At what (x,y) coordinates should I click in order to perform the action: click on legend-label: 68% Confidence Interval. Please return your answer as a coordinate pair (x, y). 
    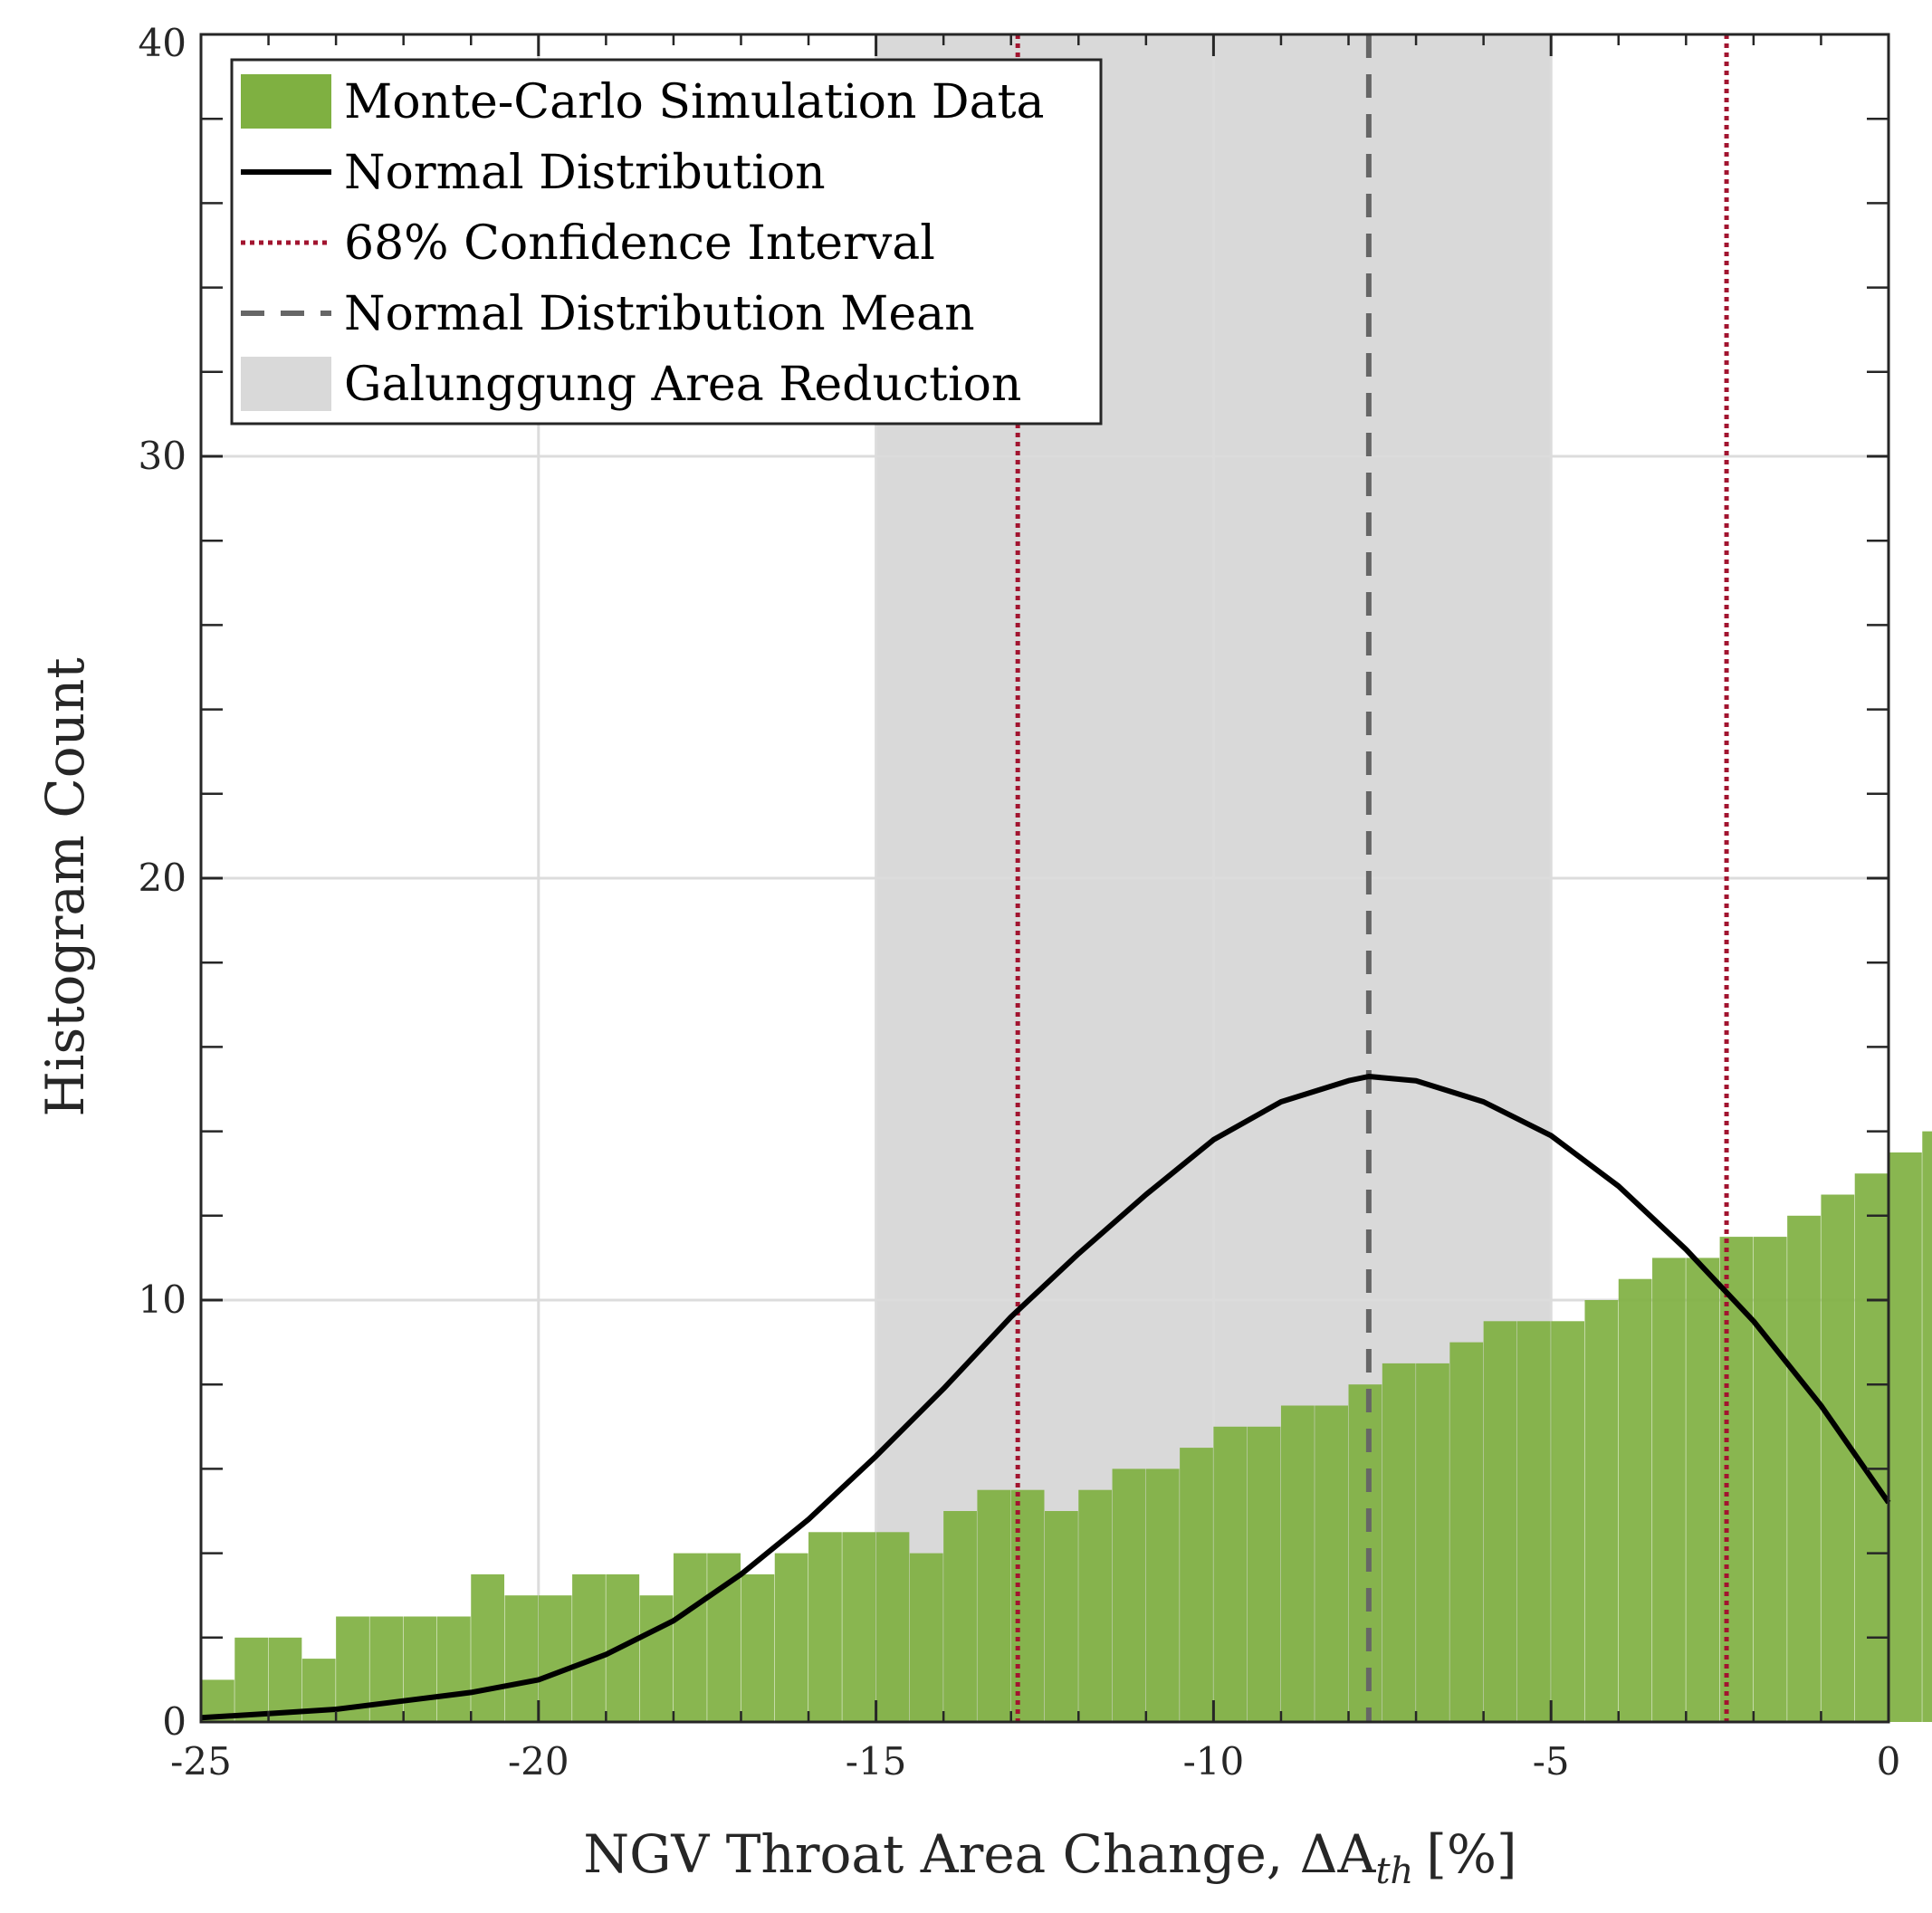
    Looking at the image, I should click on (639, 243).